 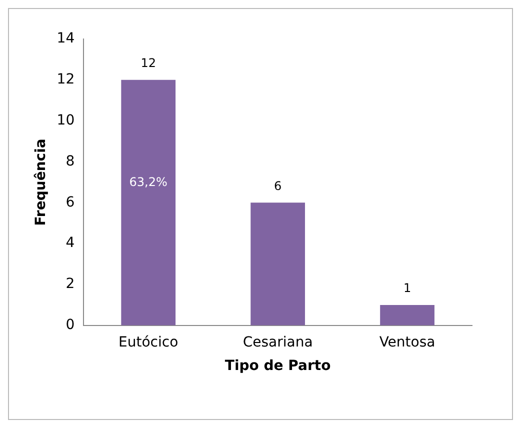 What do you see at coordinates (277, 342) in the screenshot?
I see `x-tick-label: Cesariana` at bounding box center [277, 342].